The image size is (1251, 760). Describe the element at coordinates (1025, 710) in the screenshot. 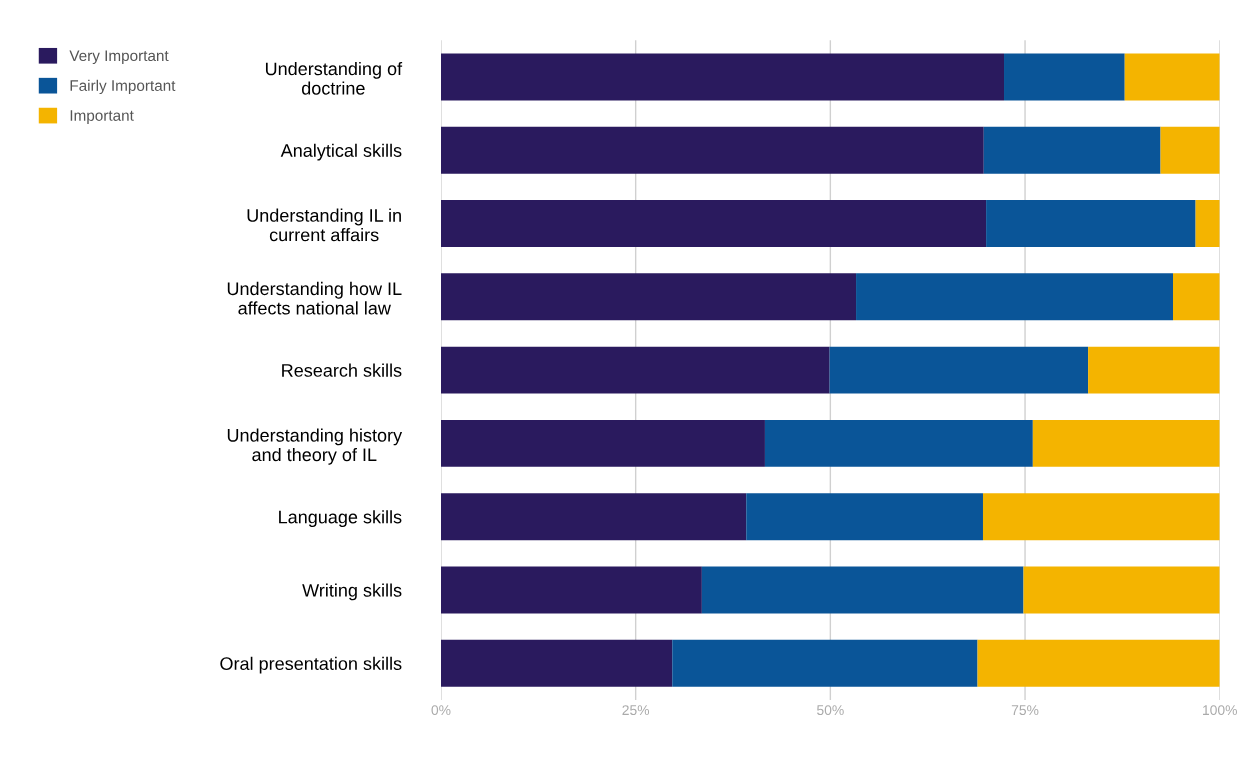

I see `x-tick-label: 75%` at that location.